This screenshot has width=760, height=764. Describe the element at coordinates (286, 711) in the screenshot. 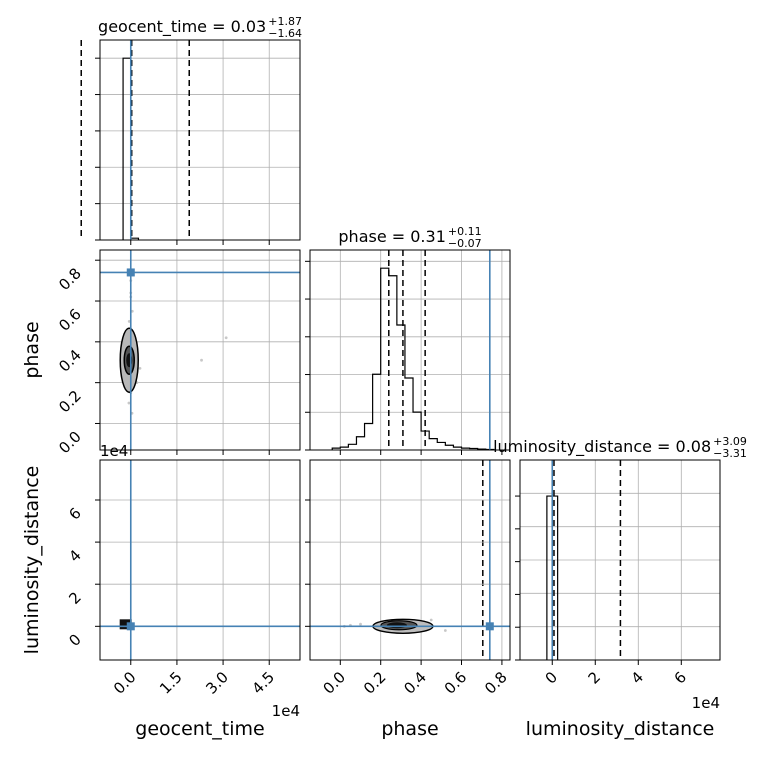

I see `geocent-x-offset-text: 1e4` at that location.